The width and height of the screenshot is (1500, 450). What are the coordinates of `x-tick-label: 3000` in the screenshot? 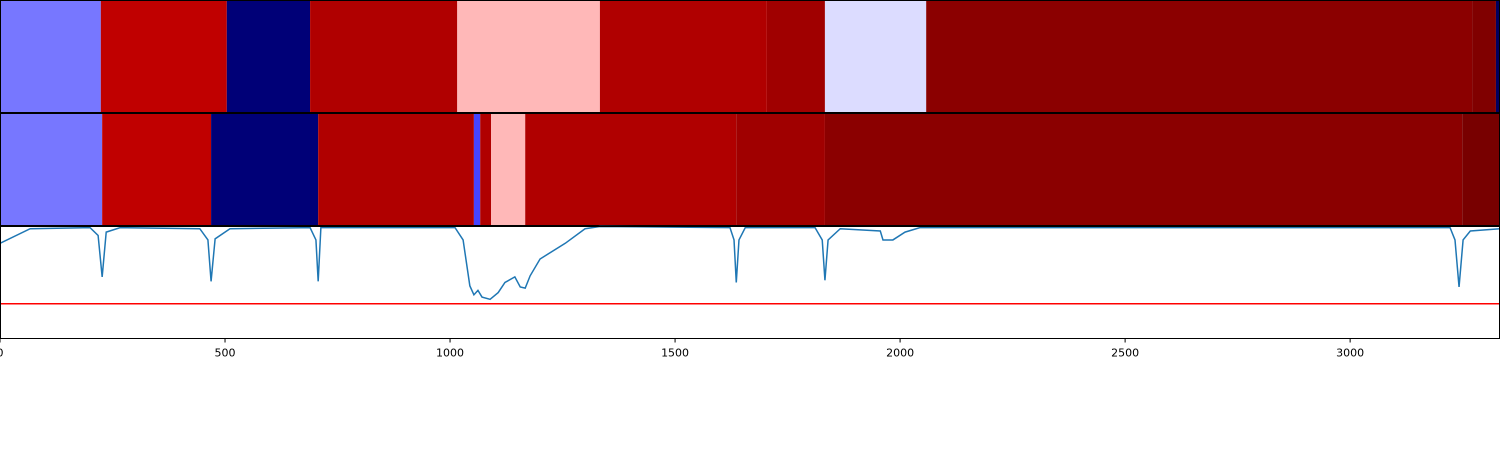 It's located at (1350, 353).